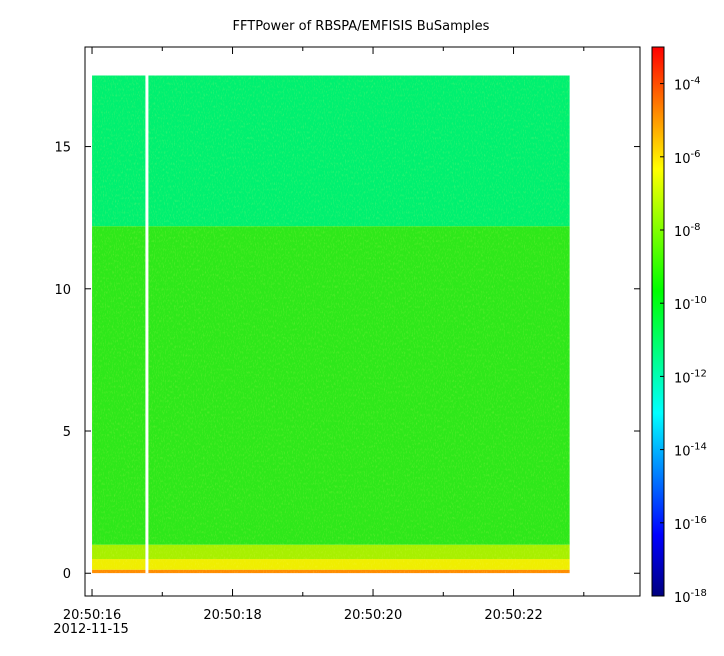 Image resolution: width=724 pixels, height=656 pixels. What do you see at coordinates (92, 615) in the screenshot?
I see `x-tick-label: 20:50:16` at bounding box center [92, 615].